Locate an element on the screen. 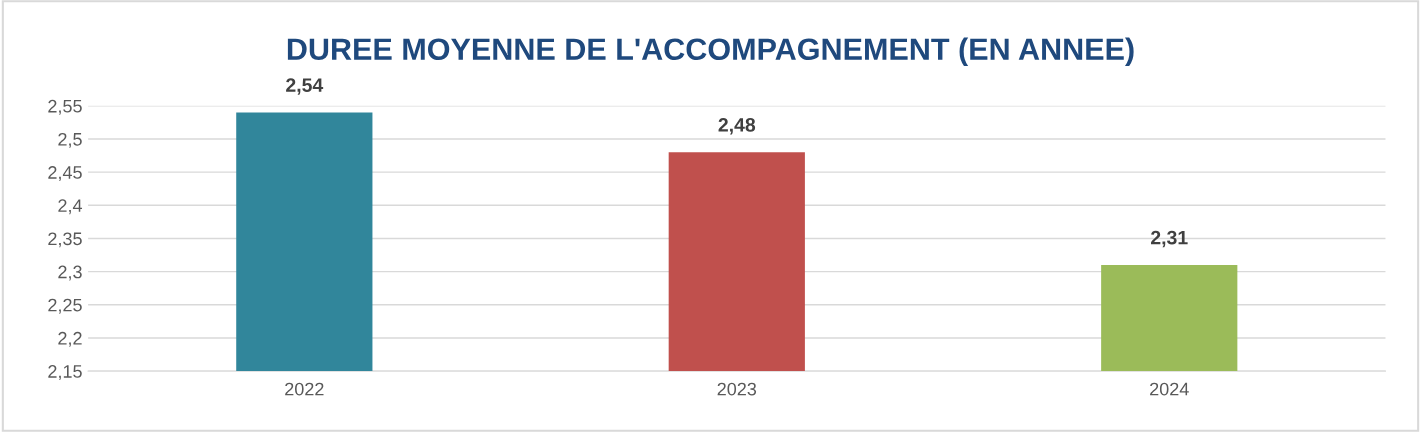  data-label: 2,48 is located at coordinates (737, 126).